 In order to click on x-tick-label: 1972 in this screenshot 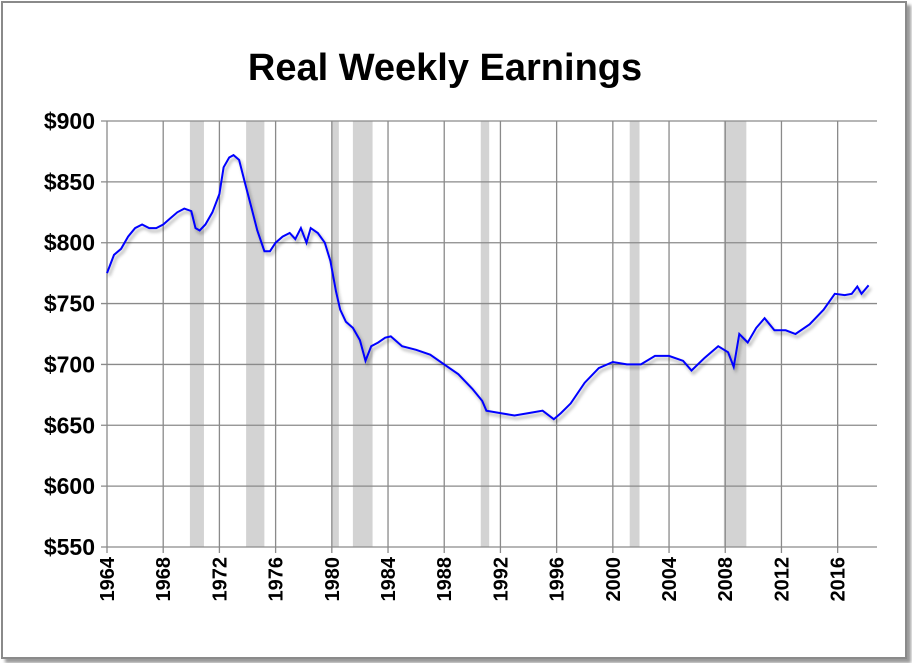, I will do `click(220, 579)`.